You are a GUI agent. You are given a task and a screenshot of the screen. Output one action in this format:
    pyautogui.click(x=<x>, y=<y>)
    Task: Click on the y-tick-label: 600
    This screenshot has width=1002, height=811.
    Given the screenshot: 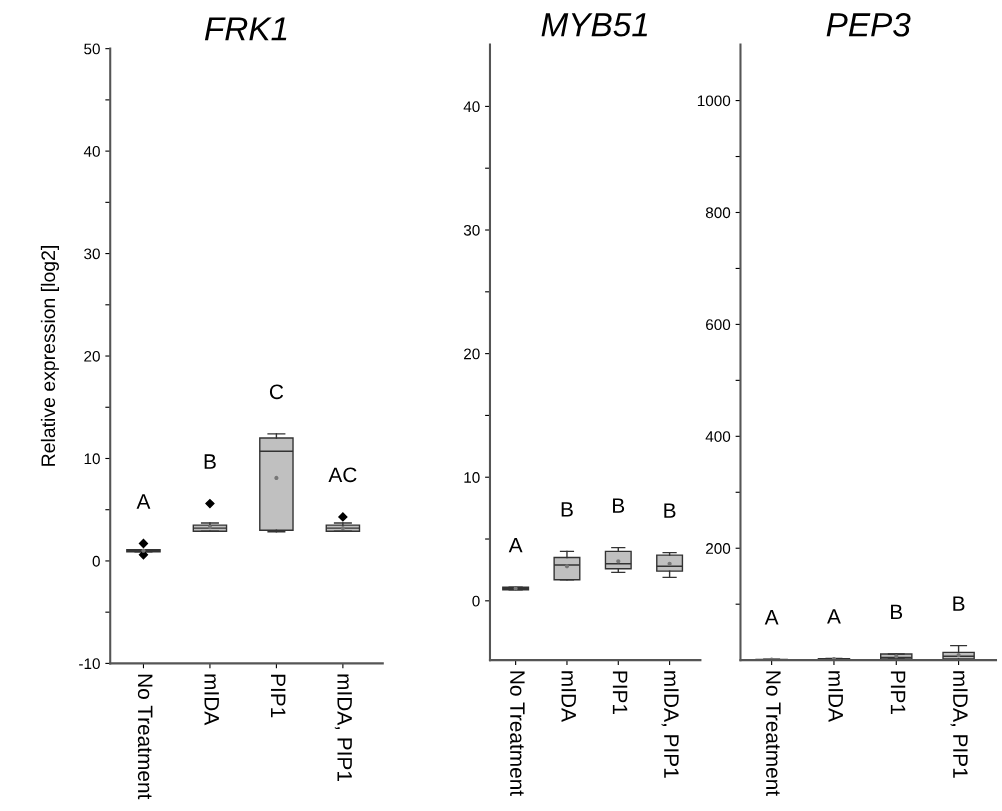 What is the action you would take?
    pyautogui.click(x=718, y=325)
    